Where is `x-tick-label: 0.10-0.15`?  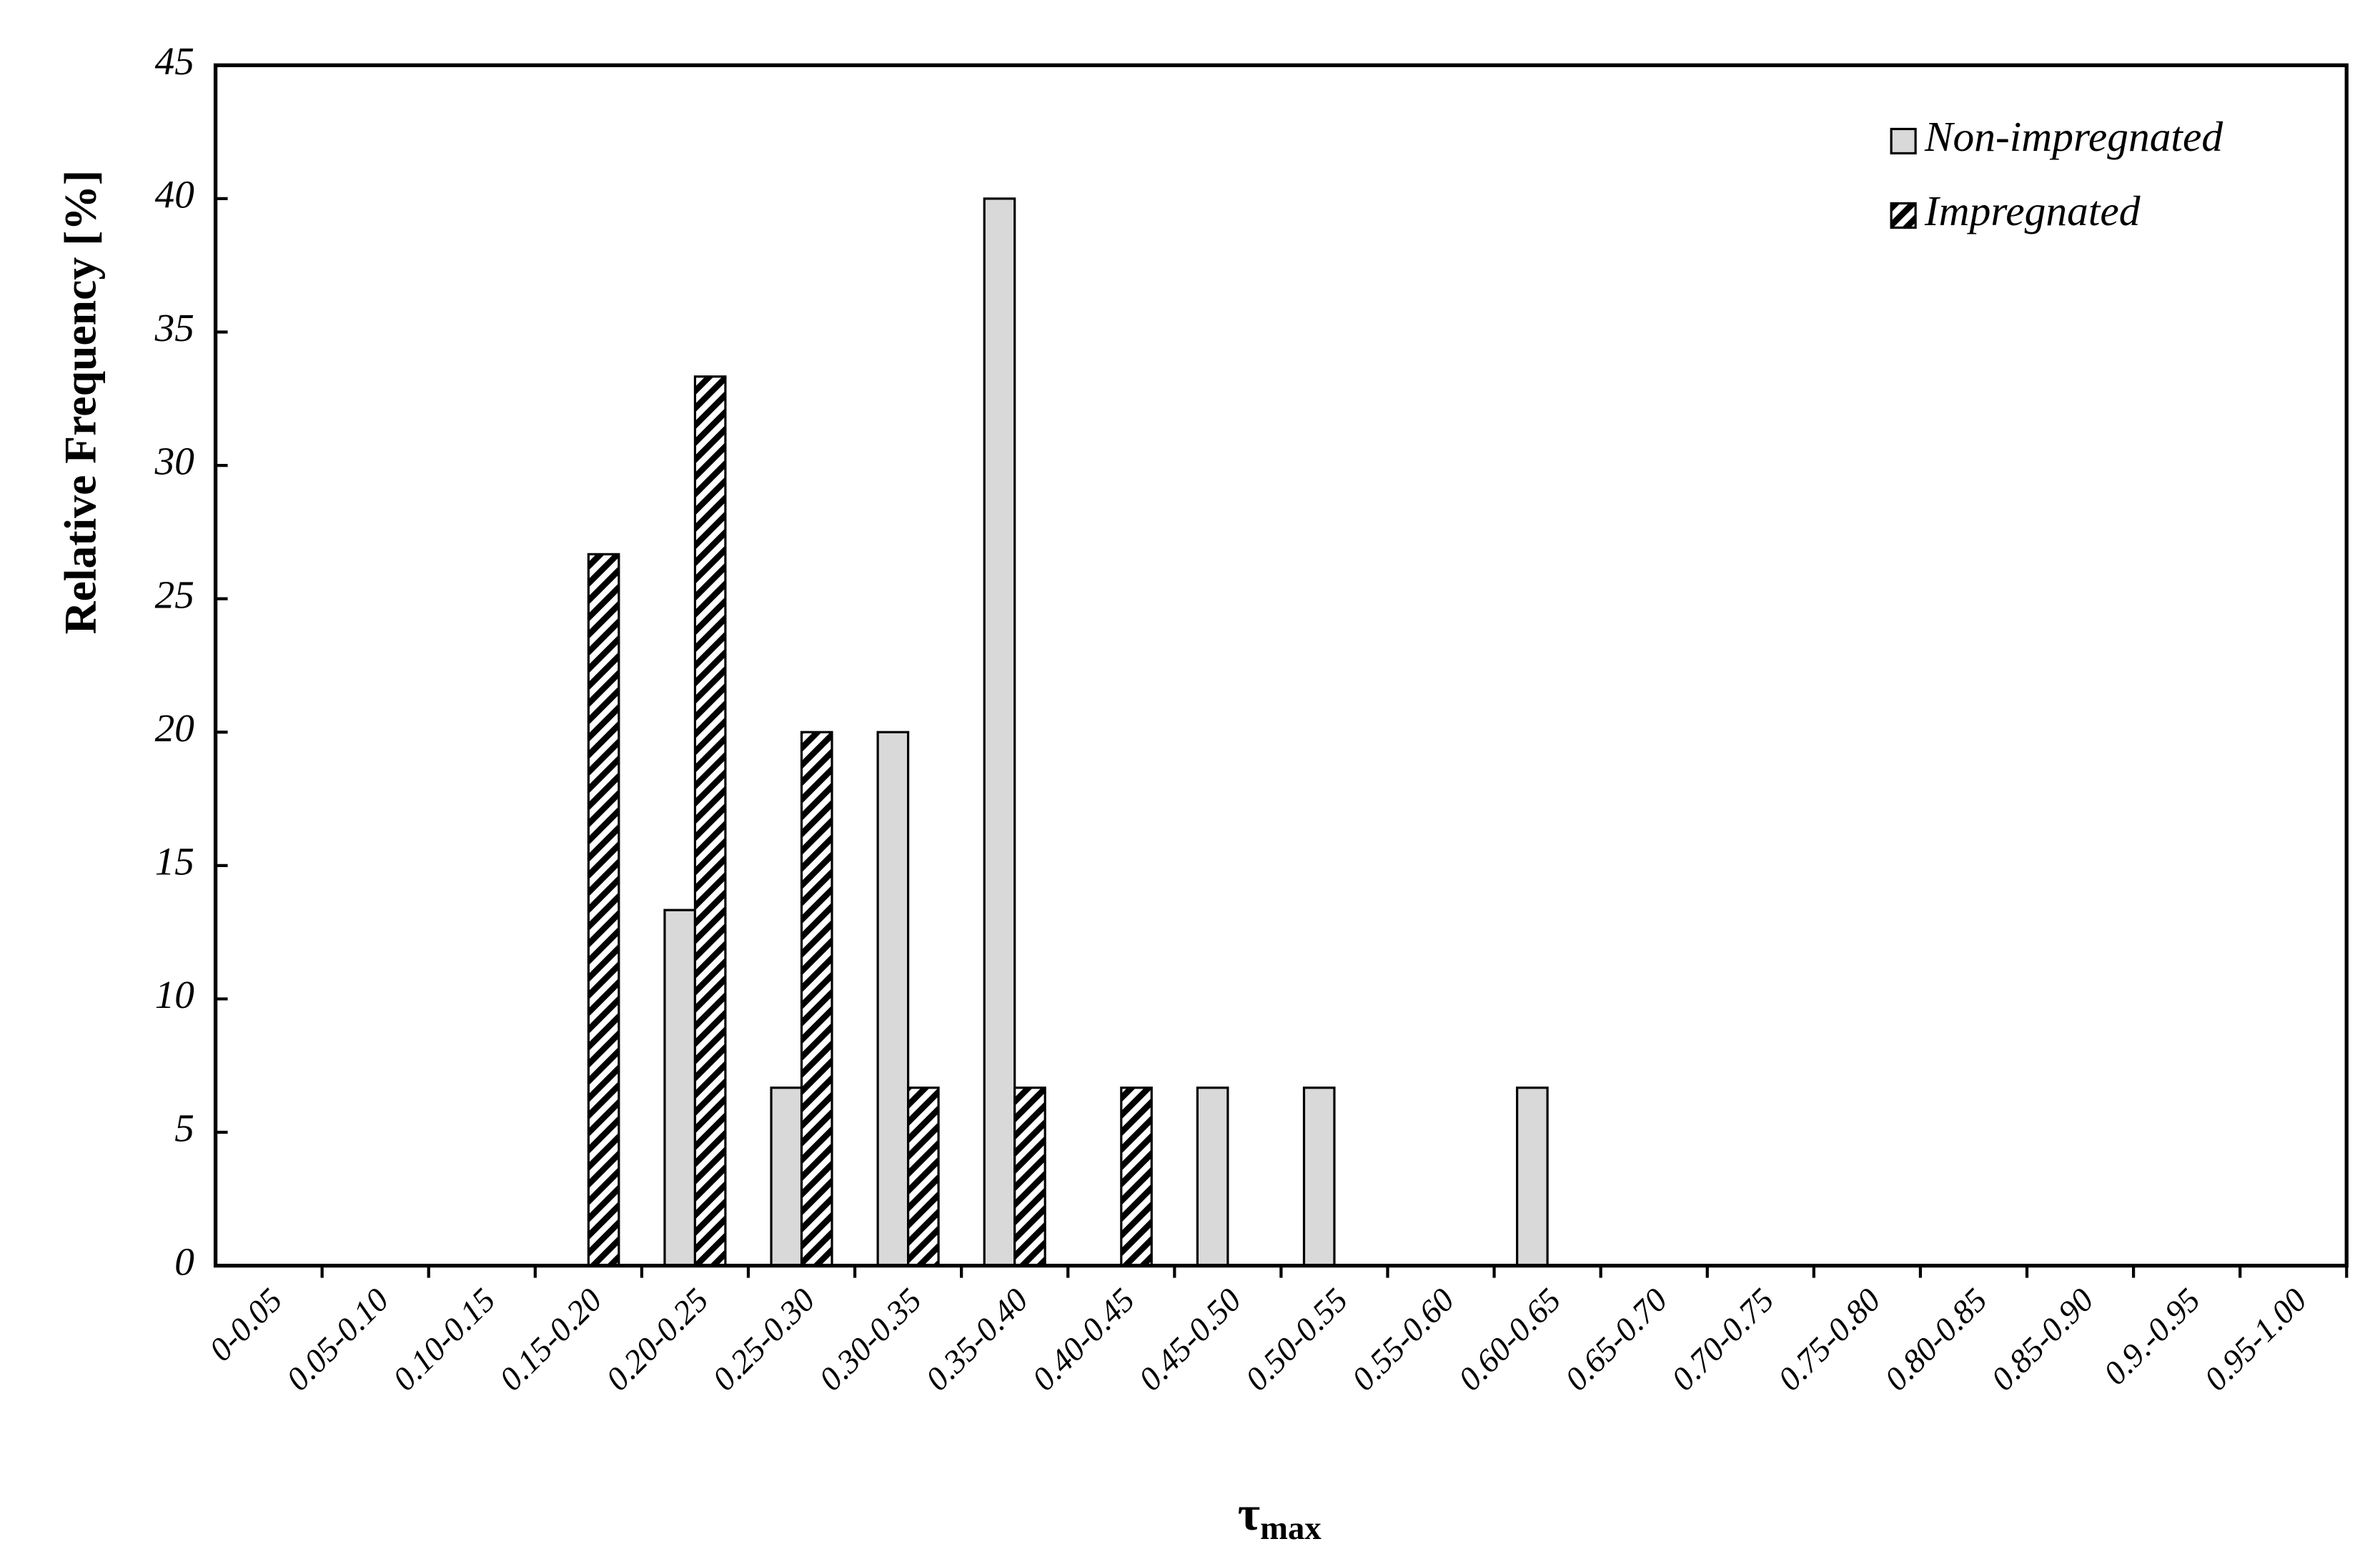 x-tick-label: 0.10-0.15 is located at coordinates (444, 1340).